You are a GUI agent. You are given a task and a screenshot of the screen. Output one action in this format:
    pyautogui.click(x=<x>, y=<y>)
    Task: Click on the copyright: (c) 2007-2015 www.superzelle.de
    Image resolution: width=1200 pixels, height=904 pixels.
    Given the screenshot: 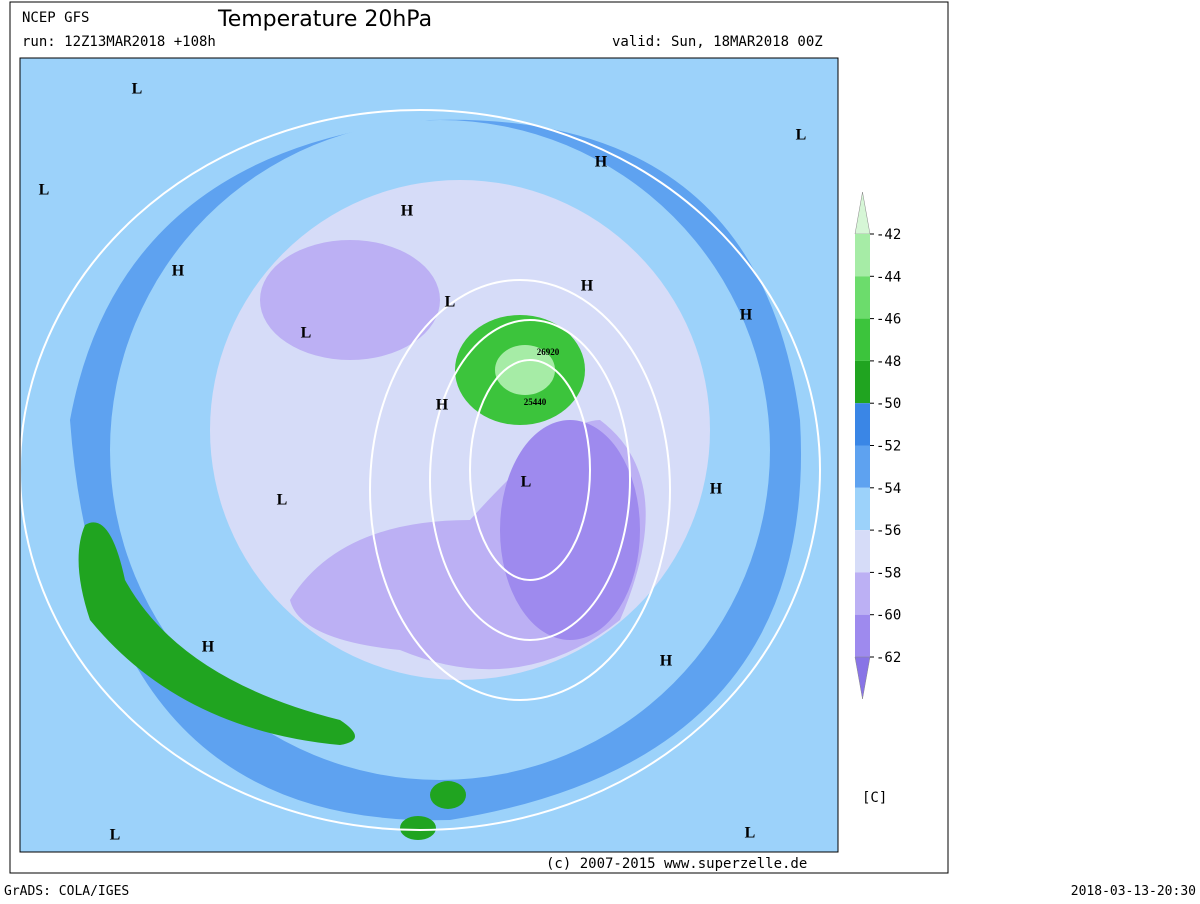 What is the action you would take?
    pyautogui.click(x=676, y=864)
    